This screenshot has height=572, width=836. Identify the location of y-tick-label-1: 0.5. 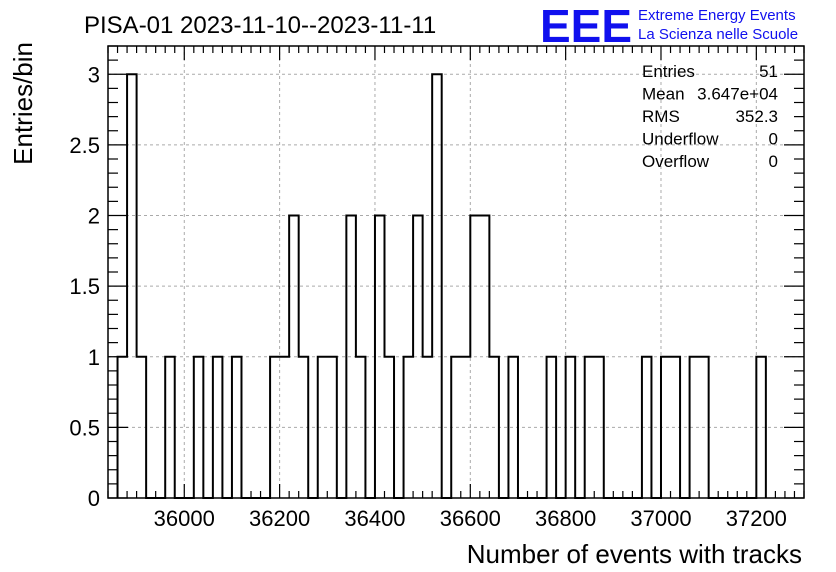
(84, 427).